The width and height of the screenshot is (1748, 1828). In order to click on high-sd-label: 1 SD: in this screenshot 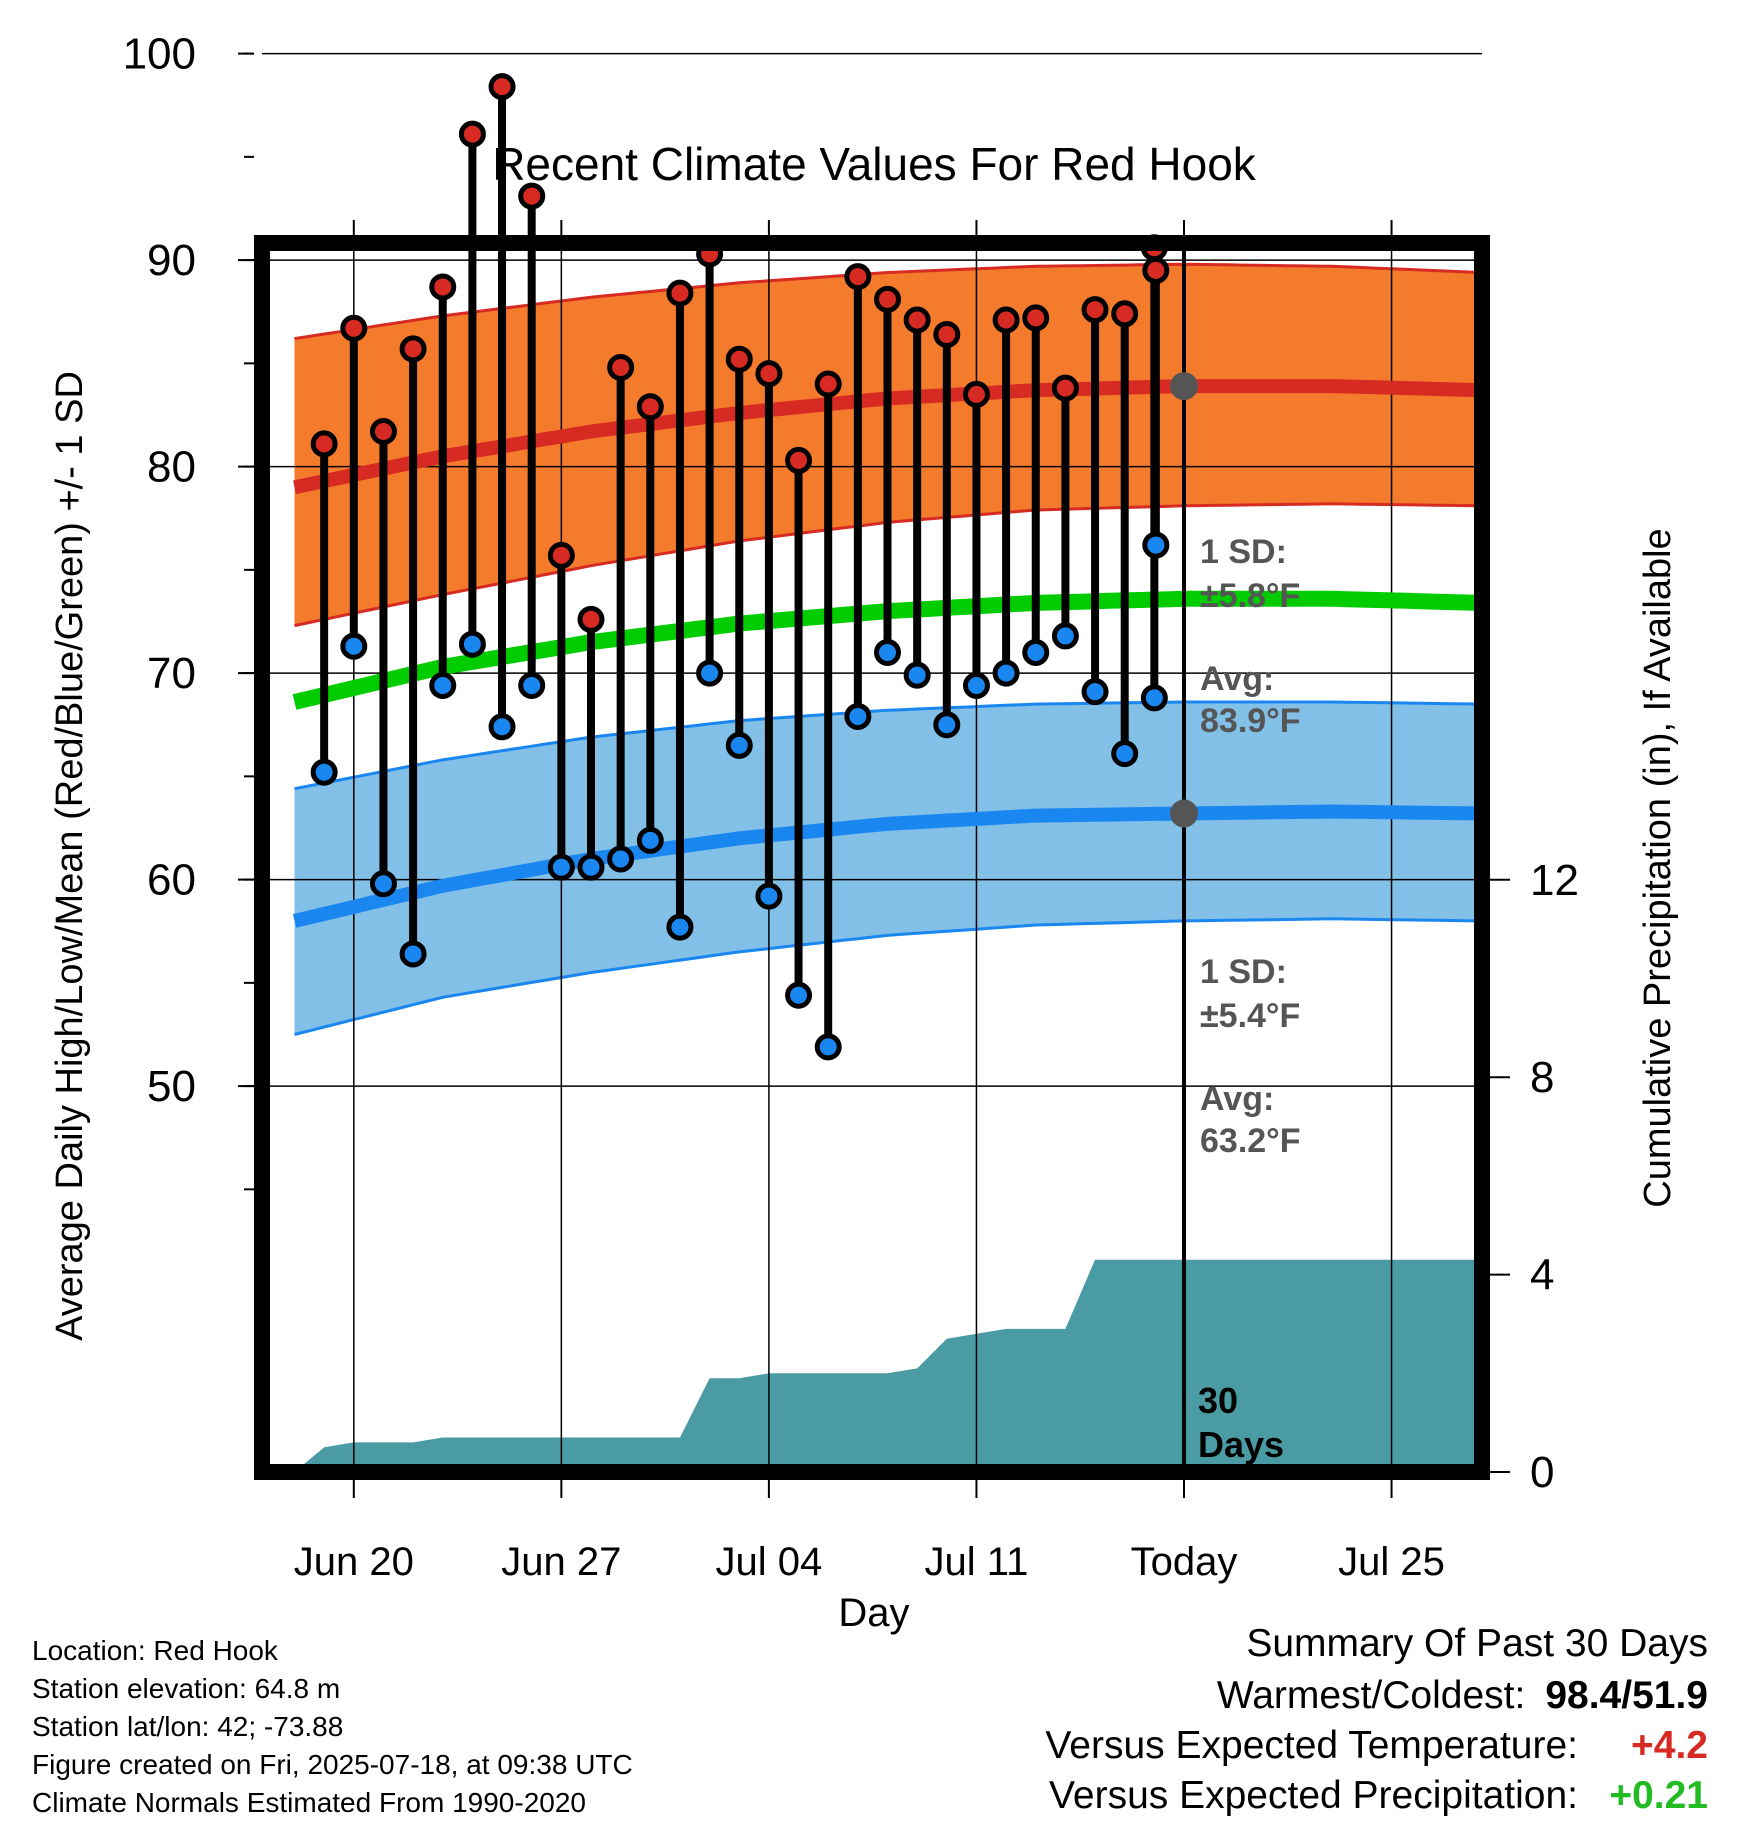, I will do `click(1243, 552)`.